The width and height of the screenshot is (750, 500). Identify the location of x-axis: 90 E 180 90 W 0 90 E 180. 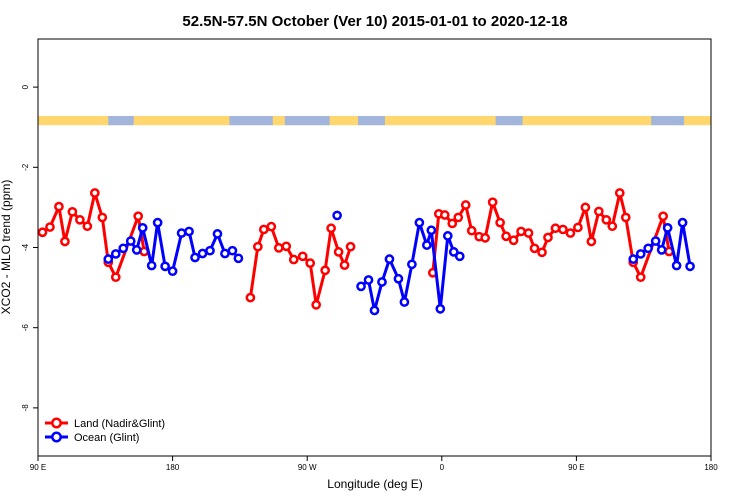
(374, 464).